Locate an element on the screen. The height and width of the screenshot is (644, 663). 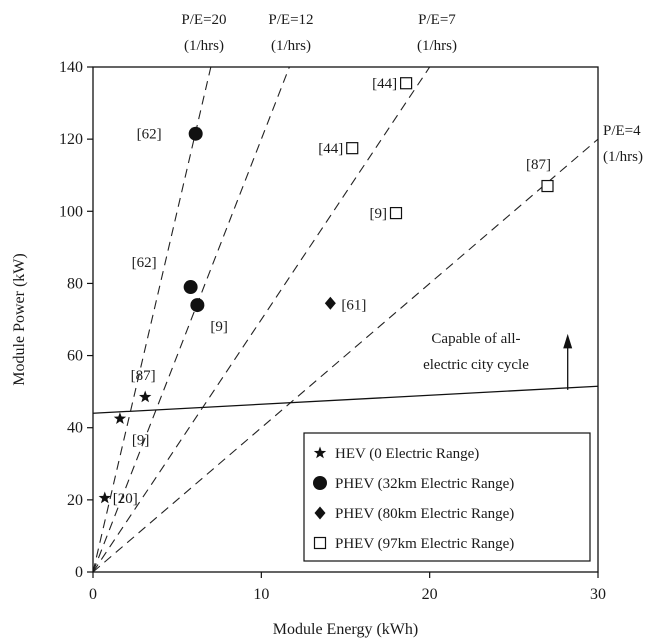
y-tick-label-80: 80 is located at coordinates (75, 283).